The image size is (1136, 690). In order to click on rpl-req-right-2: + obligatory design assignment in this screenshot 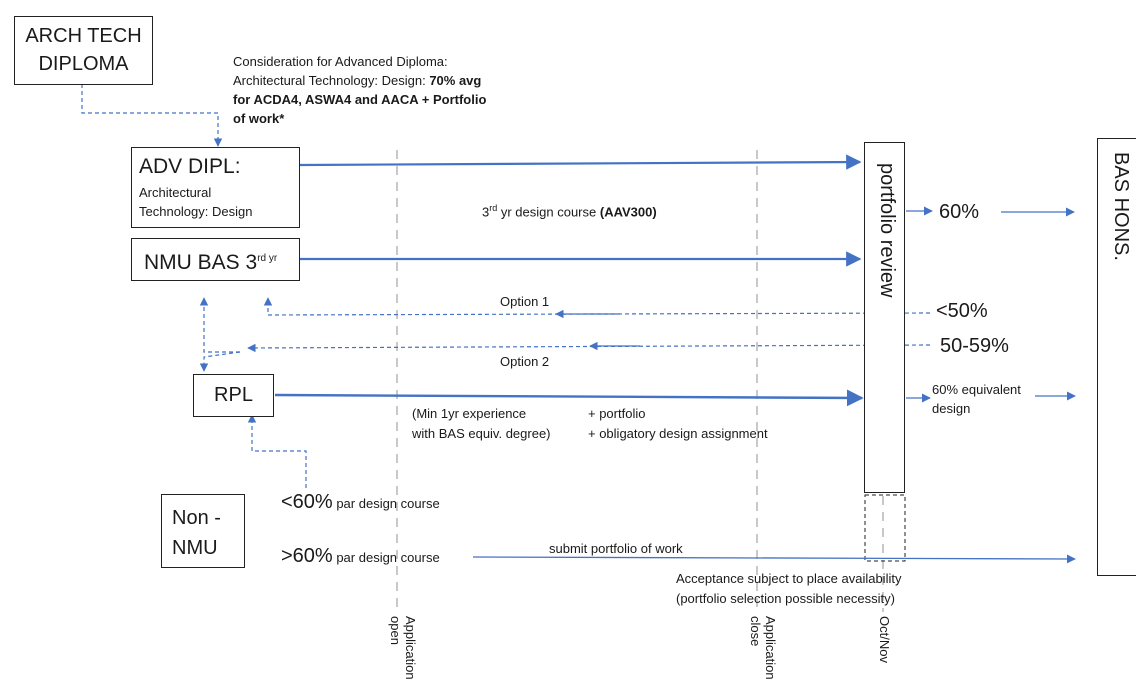, I will do `click(678, 433)`.